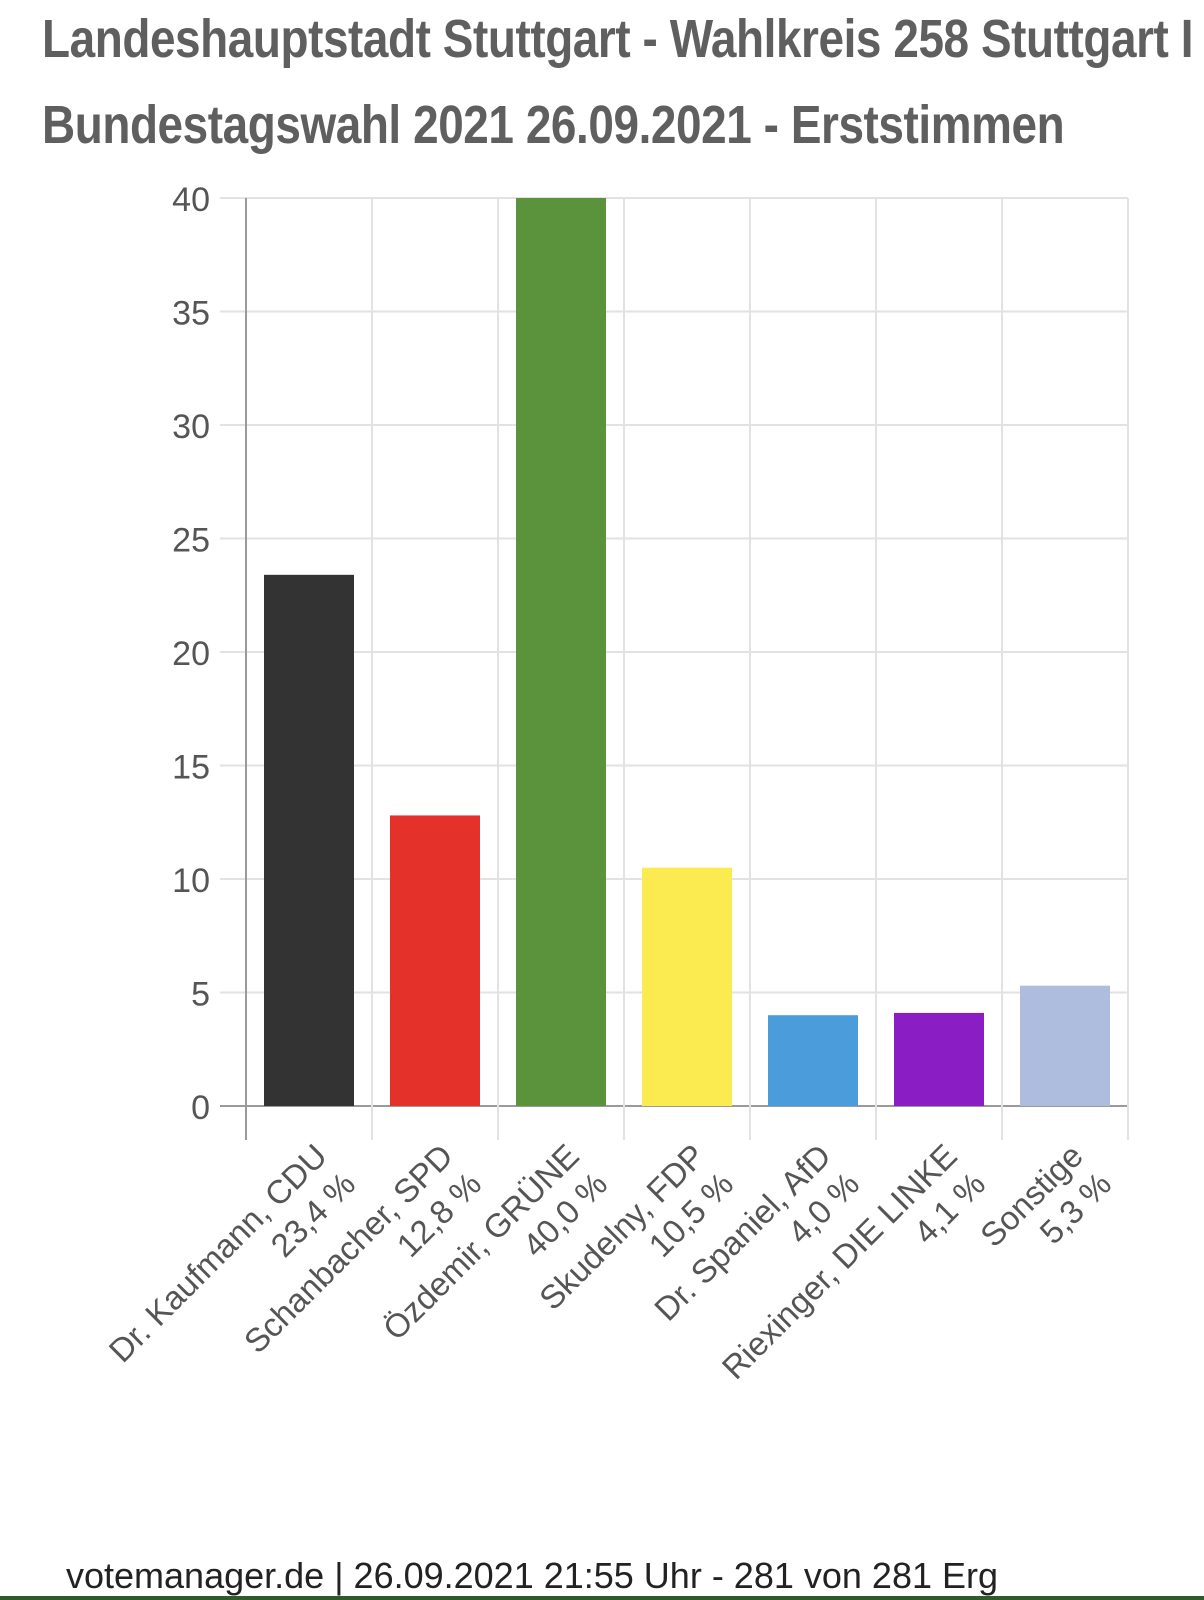 The image size is (1204, 1600). What do you see at coordinates (200, 1108) in the screenshot?
I see `y-tick-label: 0` at bounding box center [200, 1108].